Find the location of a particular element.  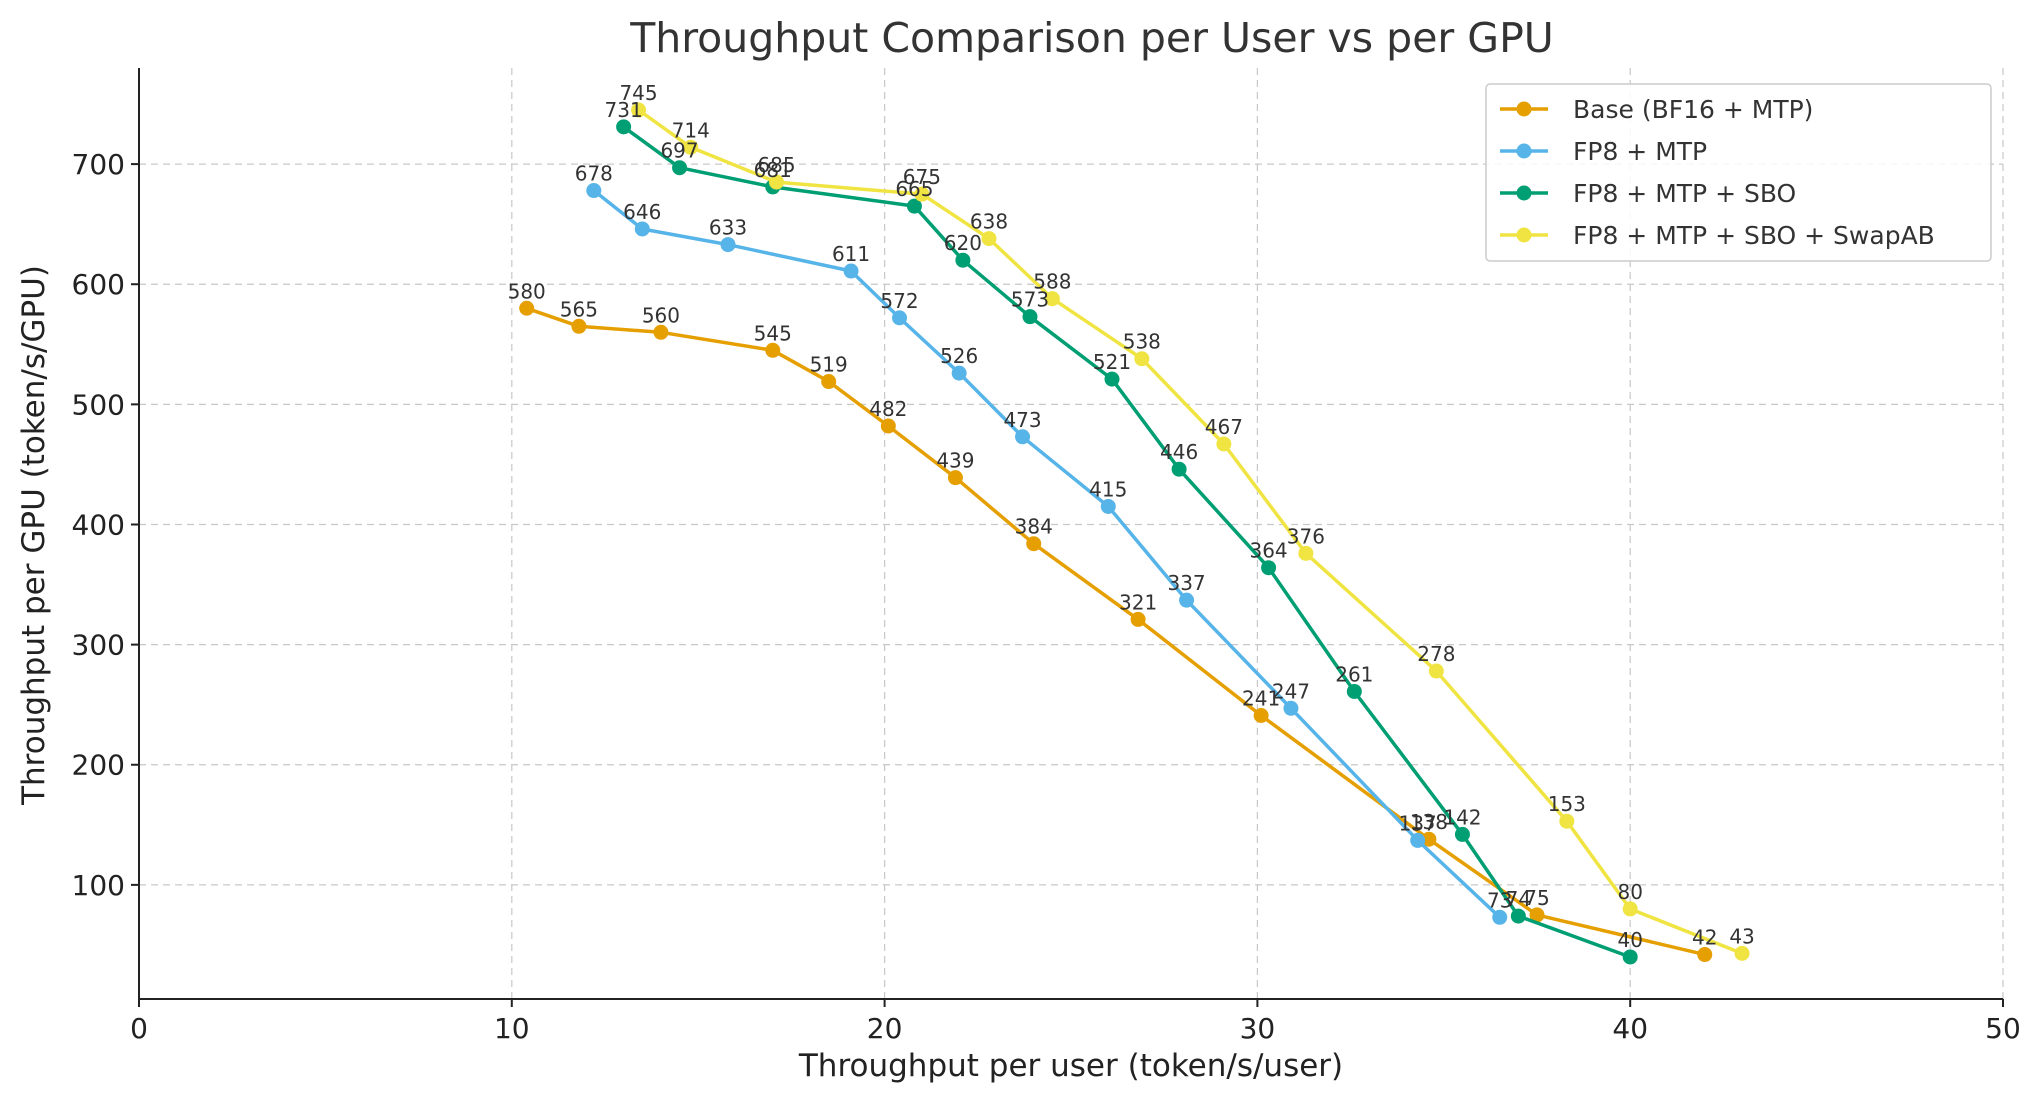

data-label: 545 is located at coordinates (773, 333).